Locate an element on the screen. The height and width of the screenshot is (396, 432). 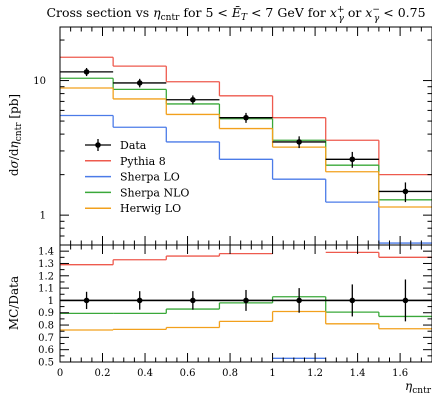
ratio-data-points is located at coordinates (246, 300).